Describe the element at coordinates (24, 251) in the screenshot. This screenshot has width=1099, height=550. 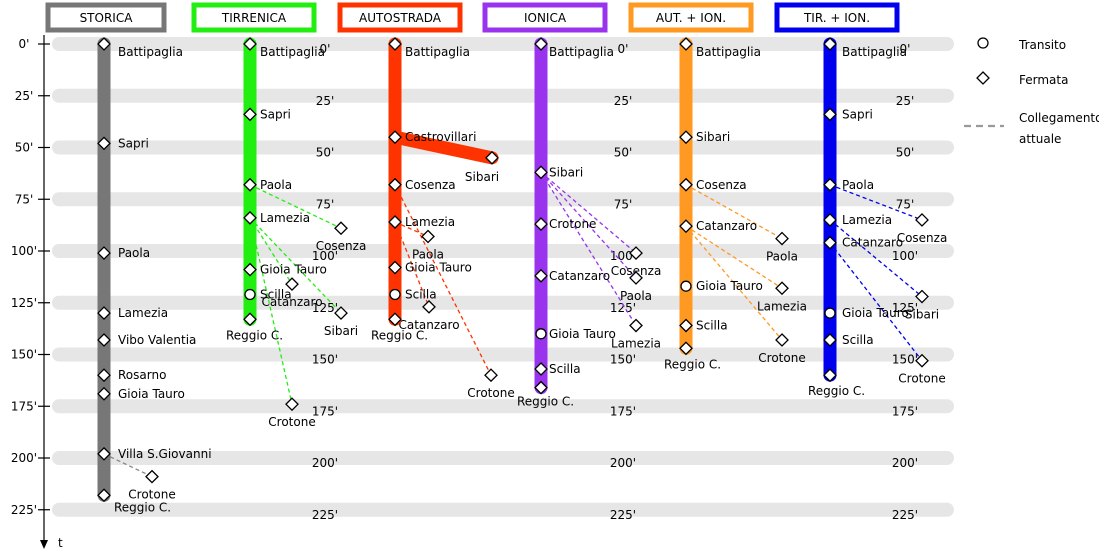
I see `time-tick-label: 100'` at that location.